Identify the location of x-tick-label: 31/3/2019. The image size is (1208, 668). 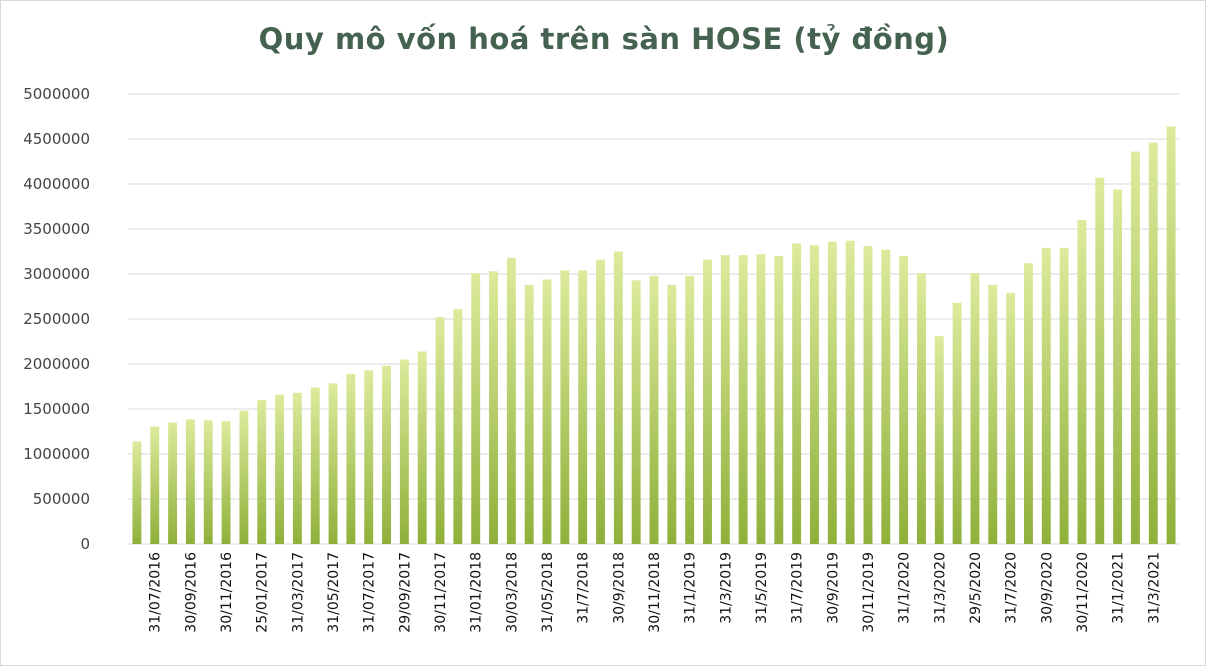
(726, 588).